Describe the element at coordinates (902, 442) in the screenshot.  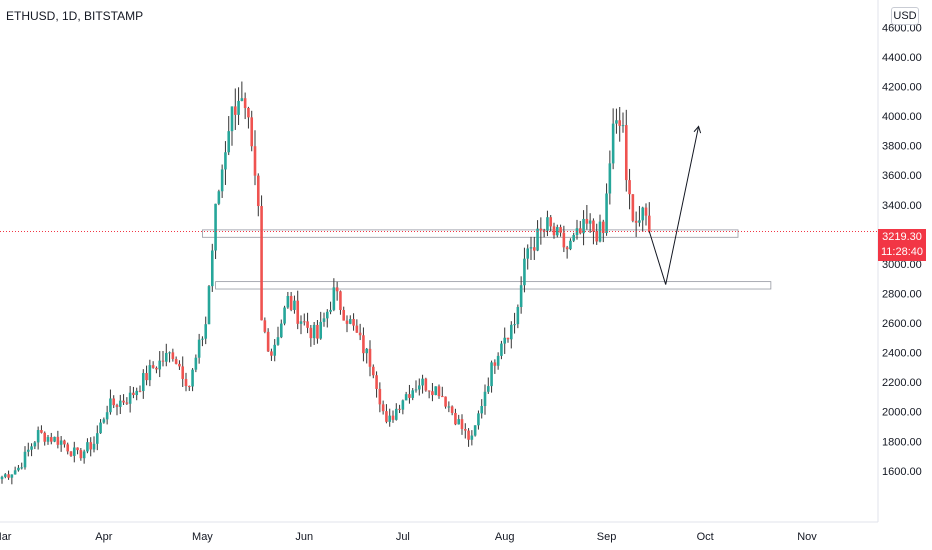
I see `y-tick-label: 1800.00` at that location.